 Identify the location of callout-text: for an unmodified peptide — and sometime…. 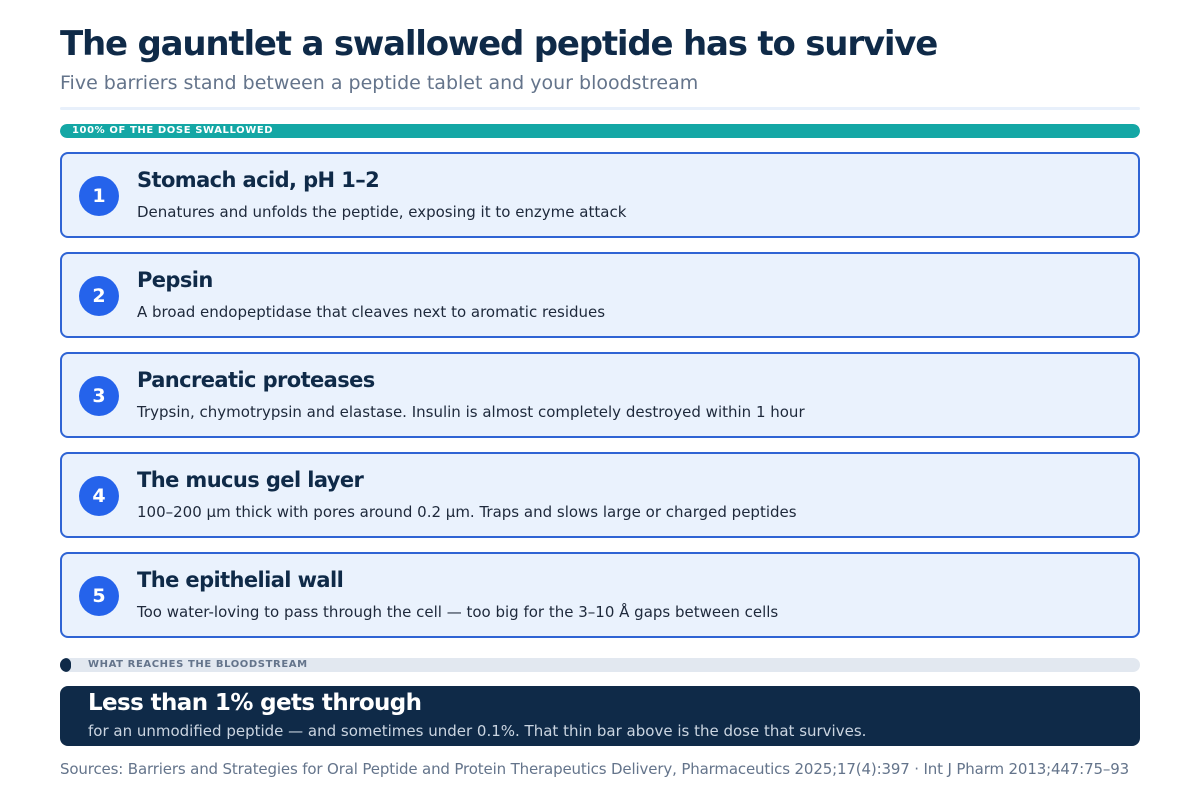
(477, 731).